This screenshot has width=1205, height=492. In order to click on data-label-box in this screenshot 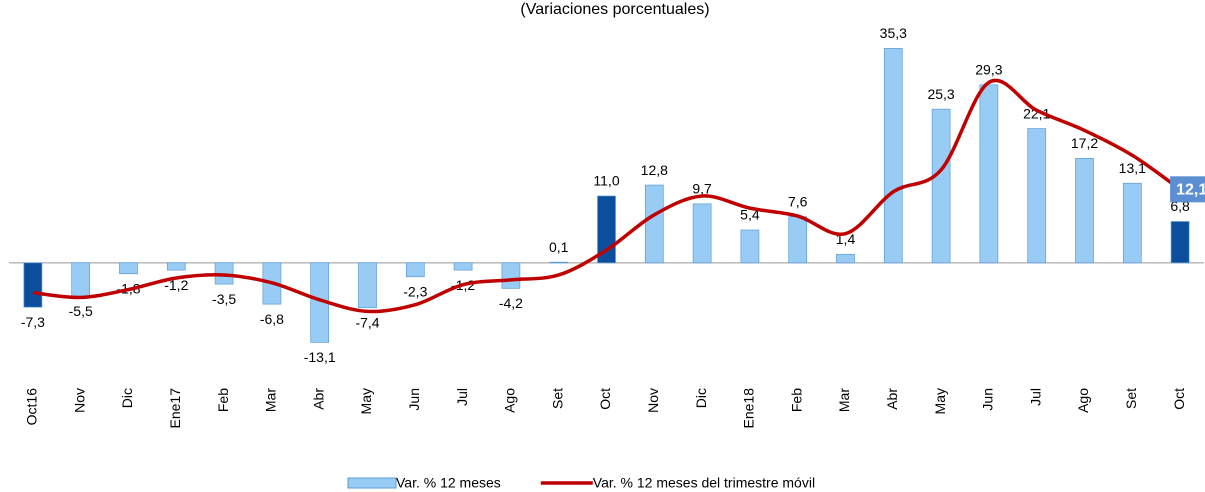, I will do `click(1187, 189)`.